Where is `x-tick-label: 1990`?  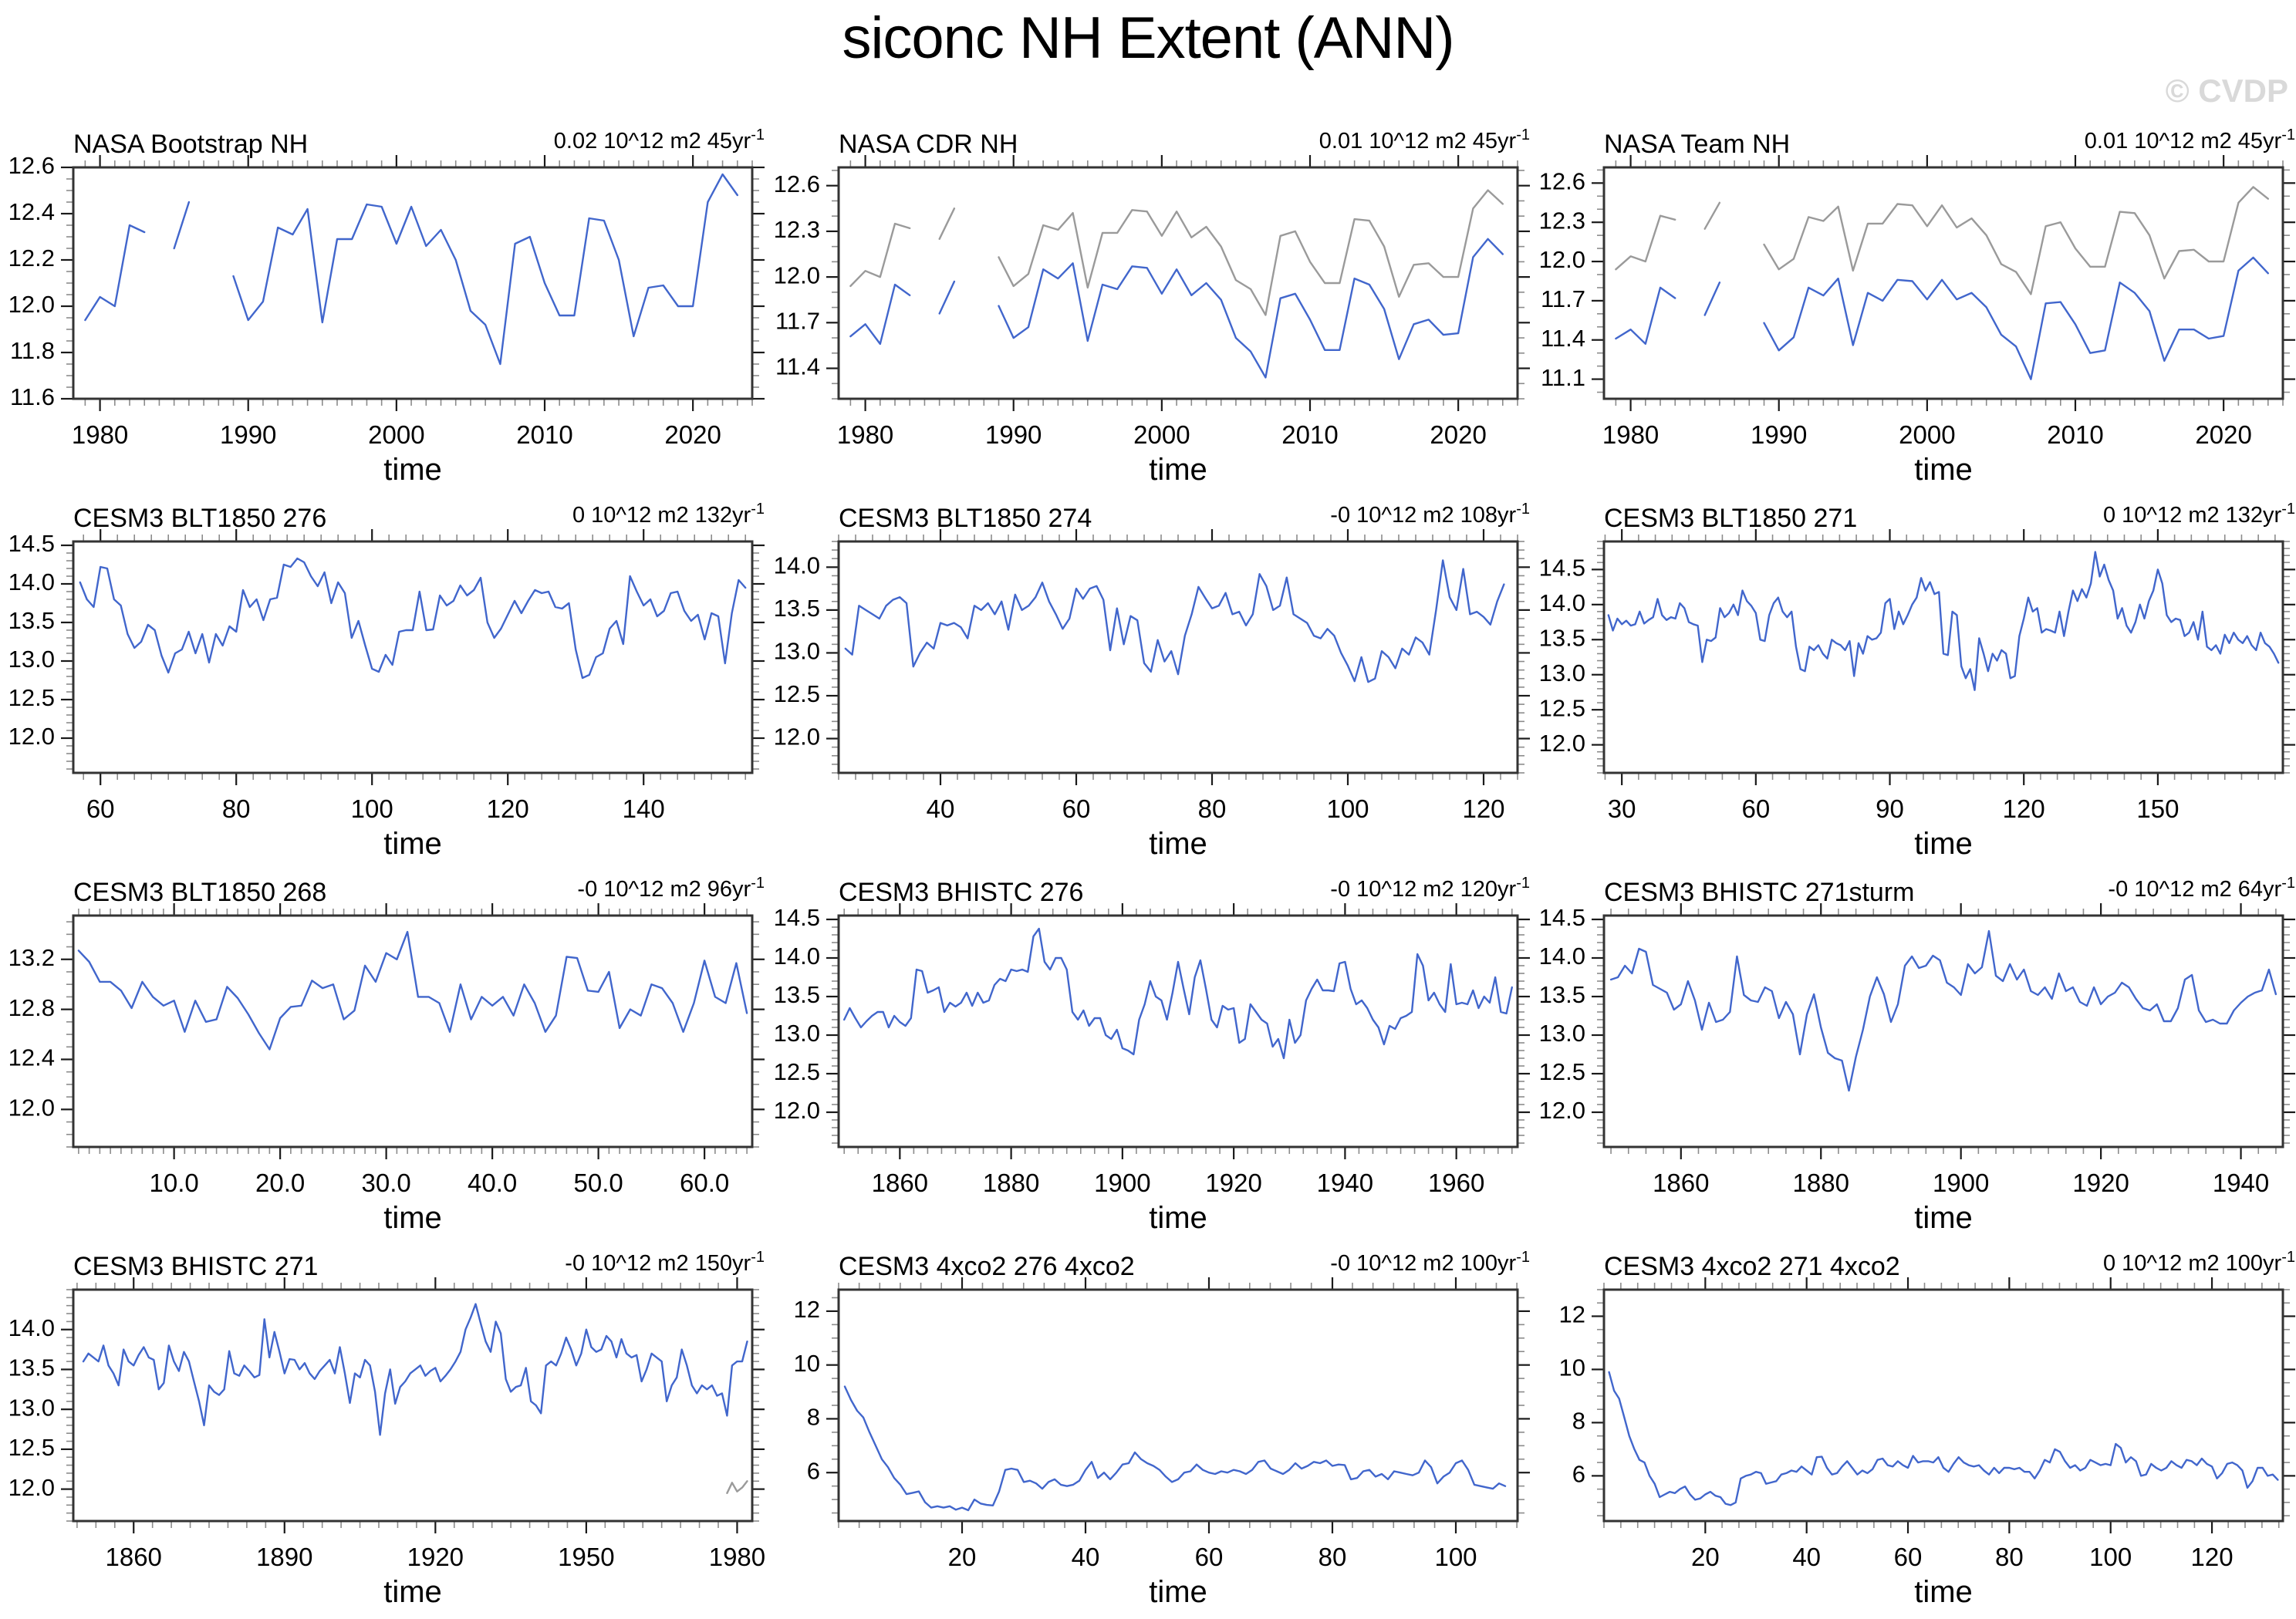
x-tick-label: 1990 is located at coordinates (248, 435).